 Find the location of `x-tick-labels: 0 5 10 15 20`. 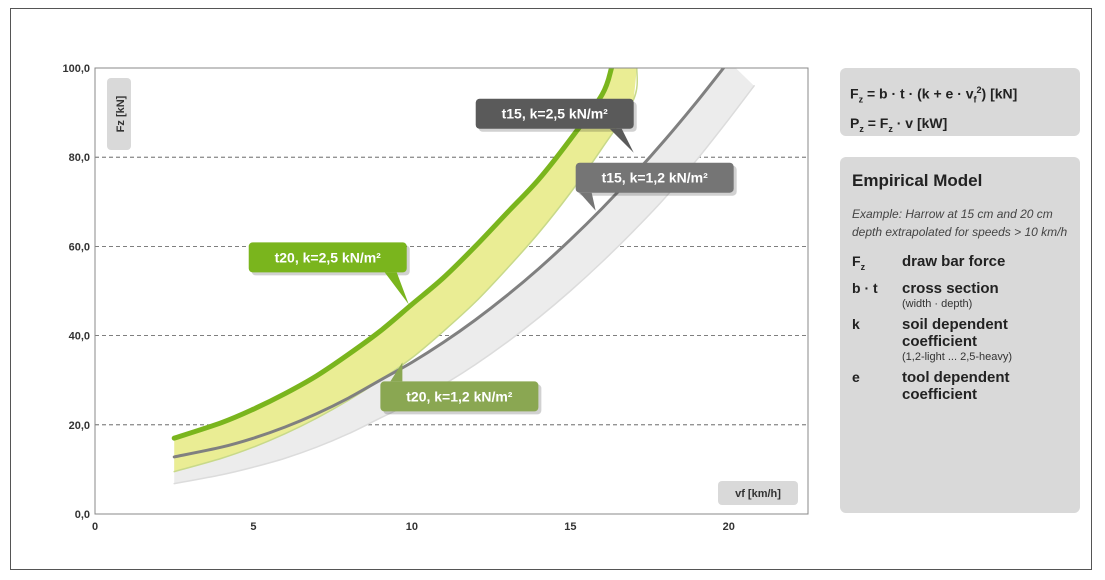

x-tick-labels: 0 5 10 15 20 is located at coordinates (413, 527).